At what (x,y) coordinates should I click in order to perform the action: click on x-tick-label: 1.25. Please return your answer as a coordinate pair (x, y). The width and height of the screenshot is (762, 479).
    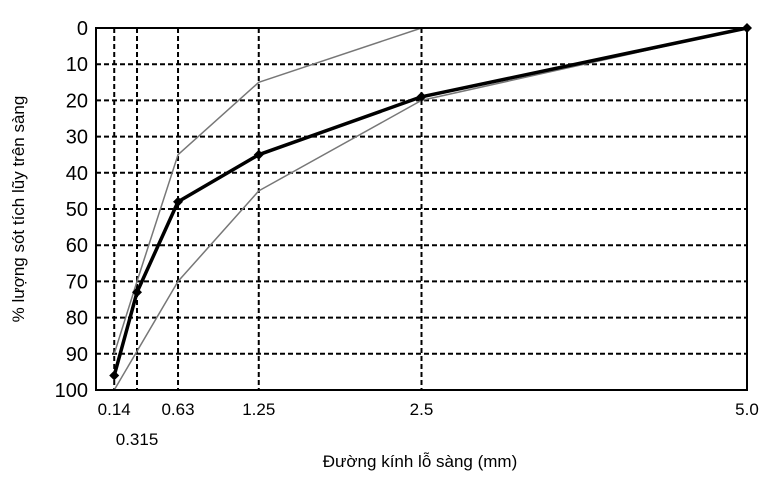
    Looking at the image, I should click on (258, 409).